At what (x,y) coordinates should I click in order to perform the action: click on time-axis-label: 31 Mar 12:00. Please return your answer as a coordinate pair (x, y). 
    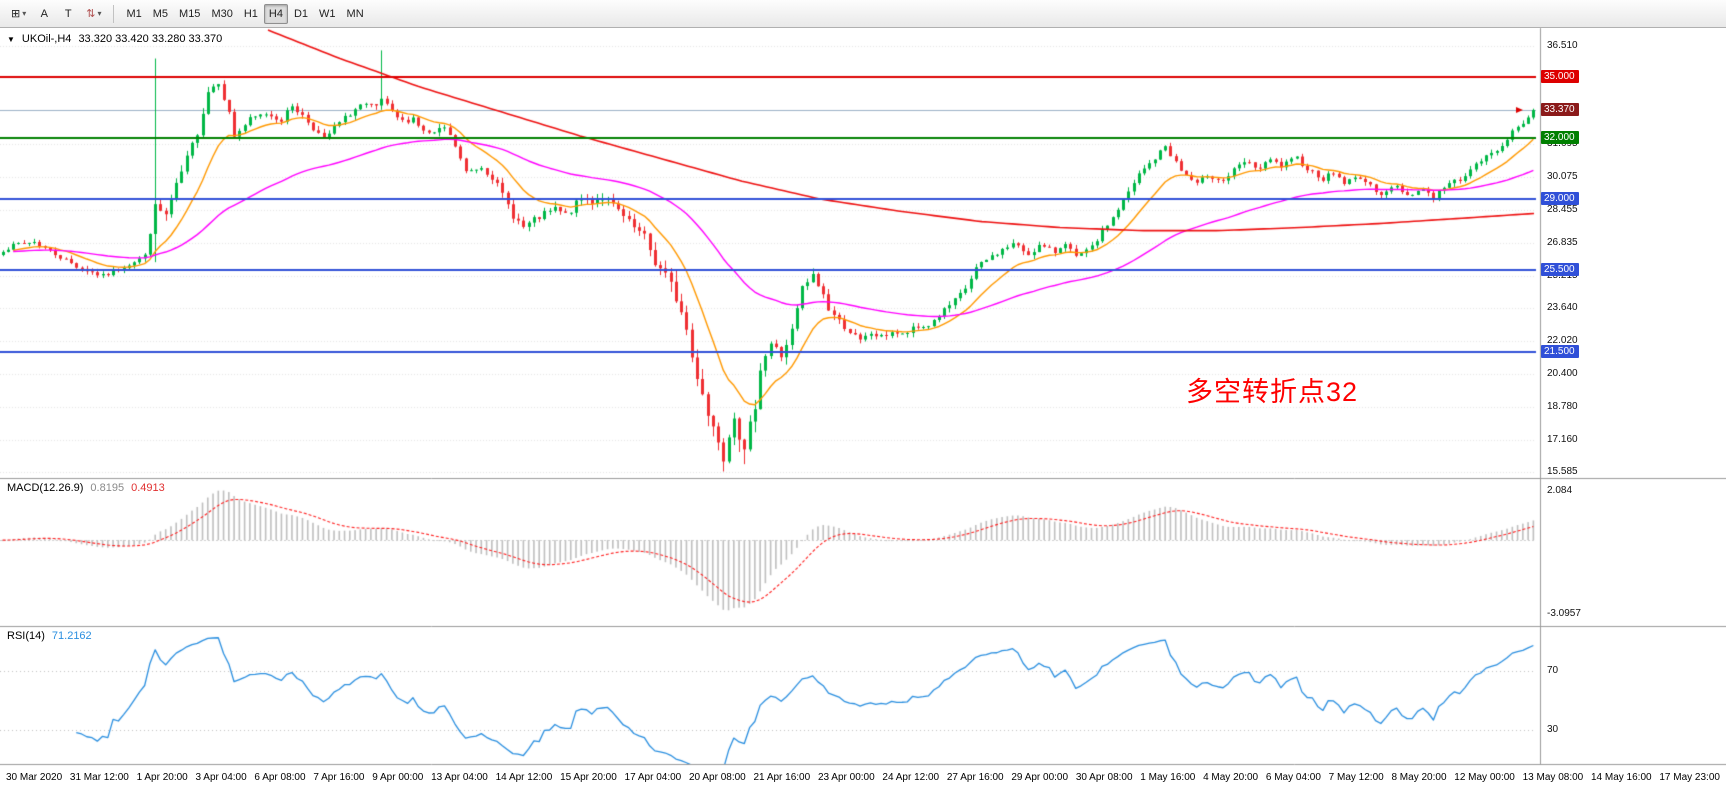
    Looking at the image, I should click on (99, 777).